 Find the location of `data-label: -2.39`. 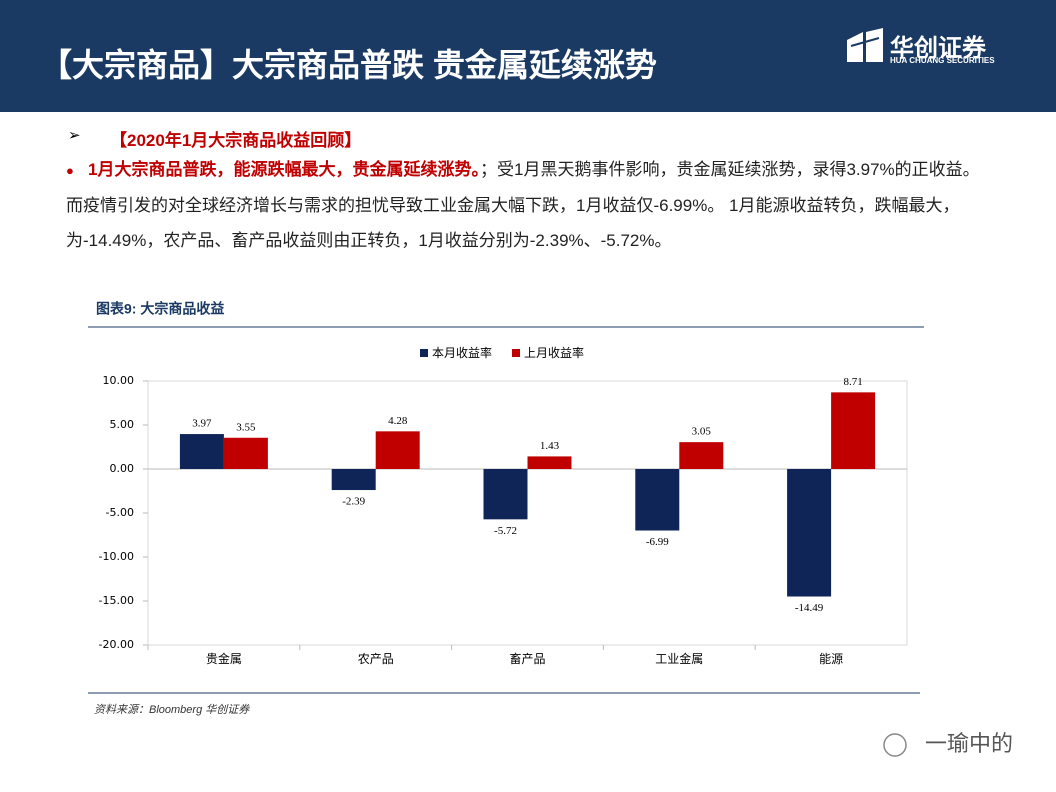

data-label: -2.39 is located at coordinates (353, 502).